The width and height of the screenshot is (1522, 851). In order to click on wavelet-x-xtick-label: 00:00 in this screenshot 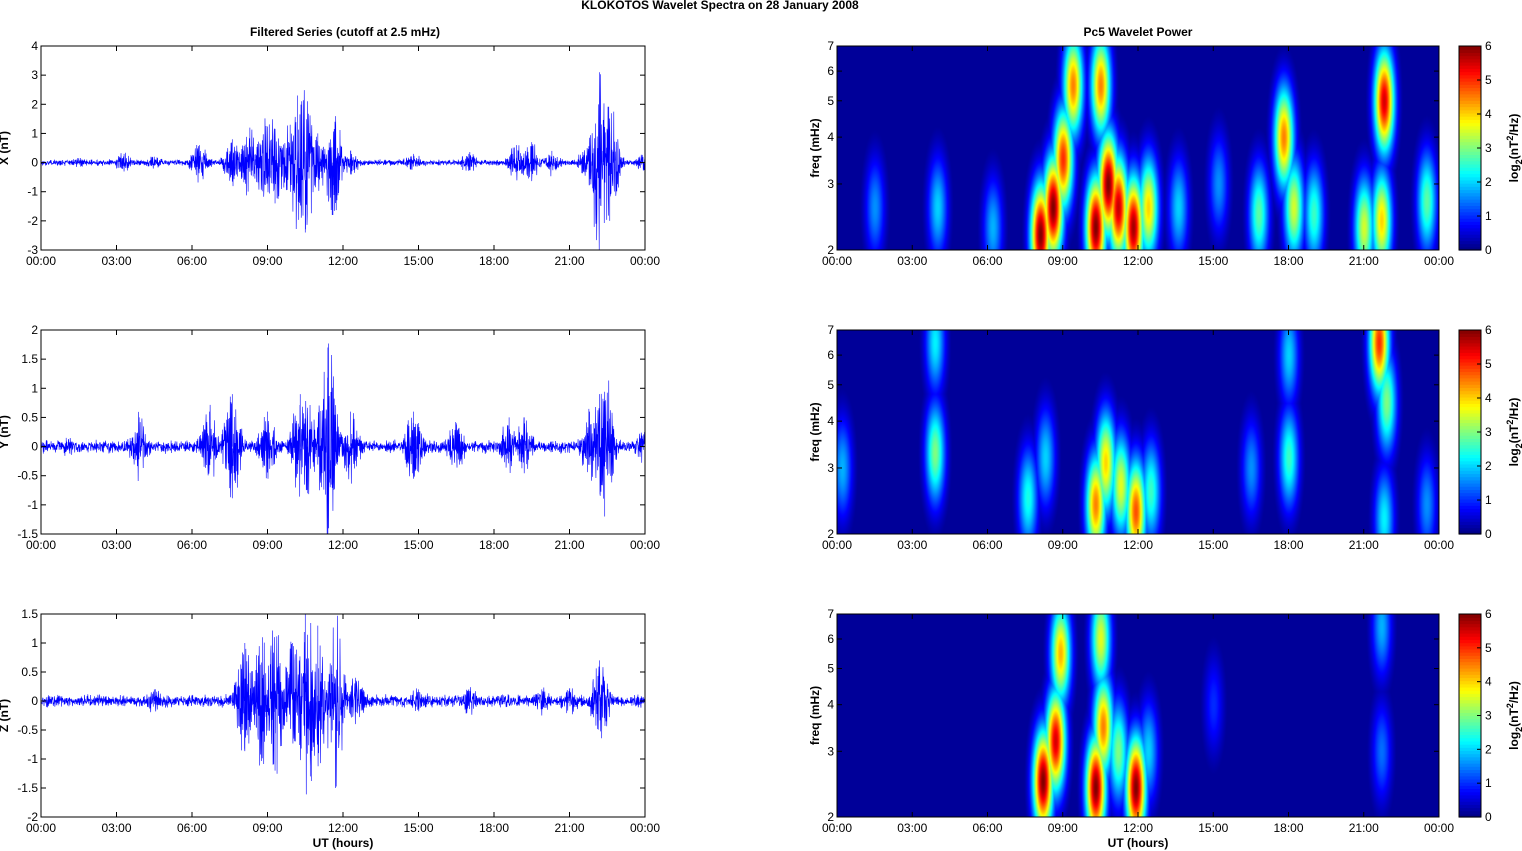, I will do `click(837, 261)`.